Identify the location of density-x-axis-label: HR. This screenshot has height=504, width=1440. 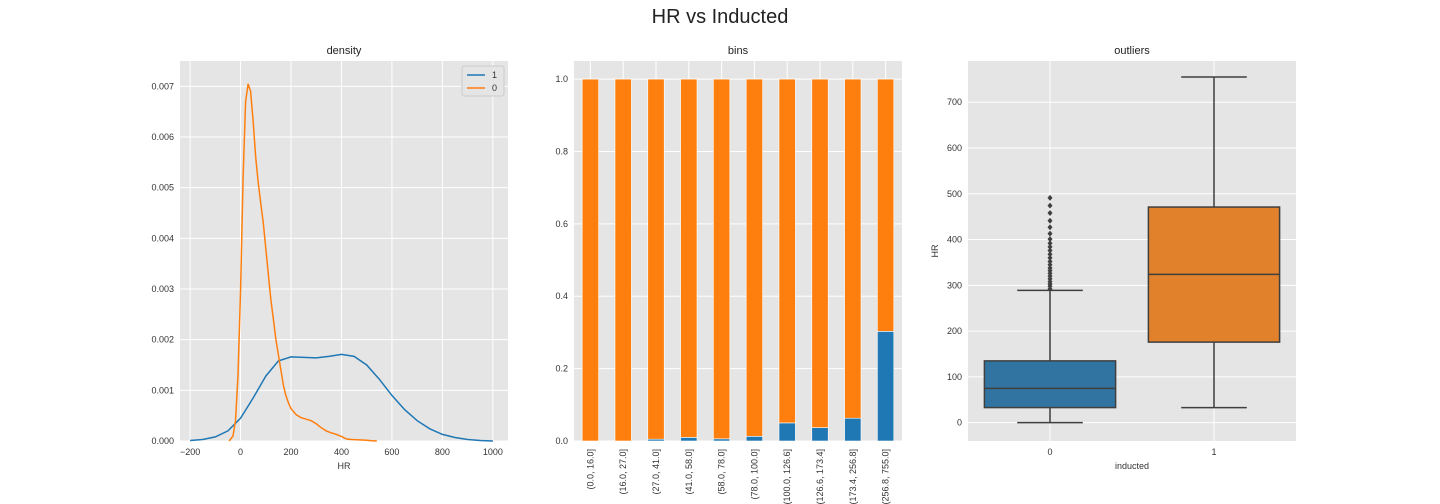
(344, 466).